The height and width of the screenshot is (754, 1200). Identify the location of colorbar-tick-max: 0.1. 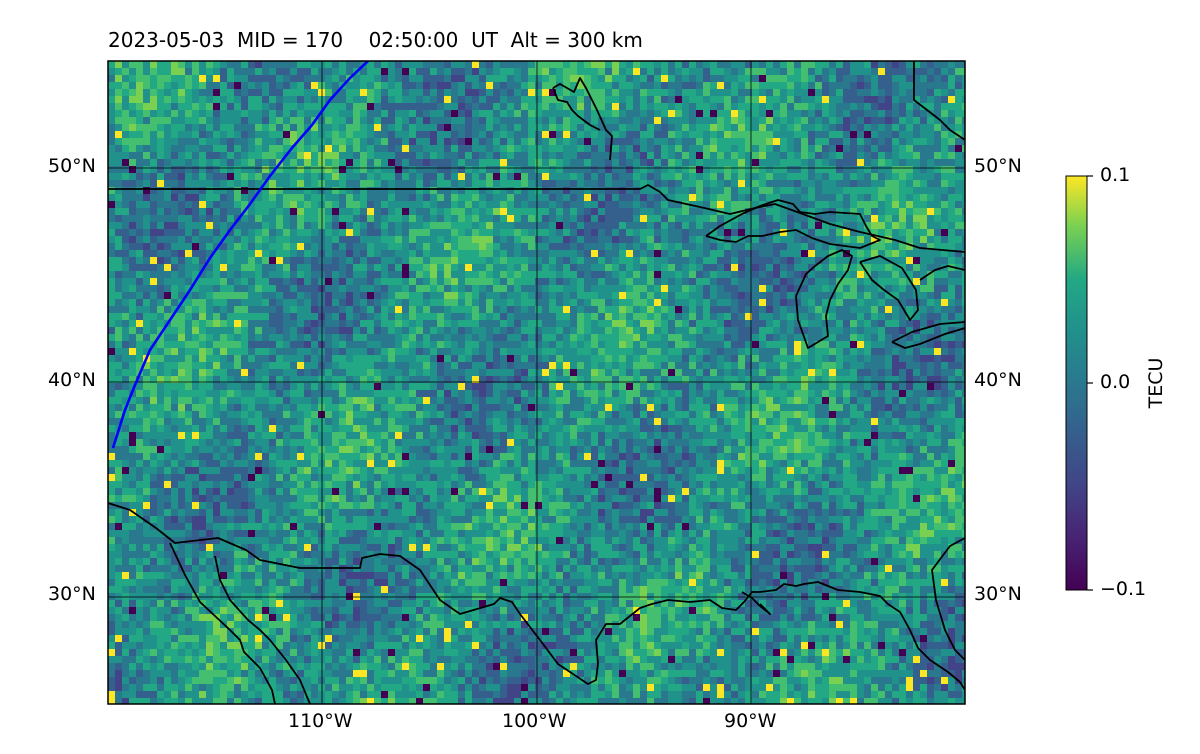
(1115, 175).